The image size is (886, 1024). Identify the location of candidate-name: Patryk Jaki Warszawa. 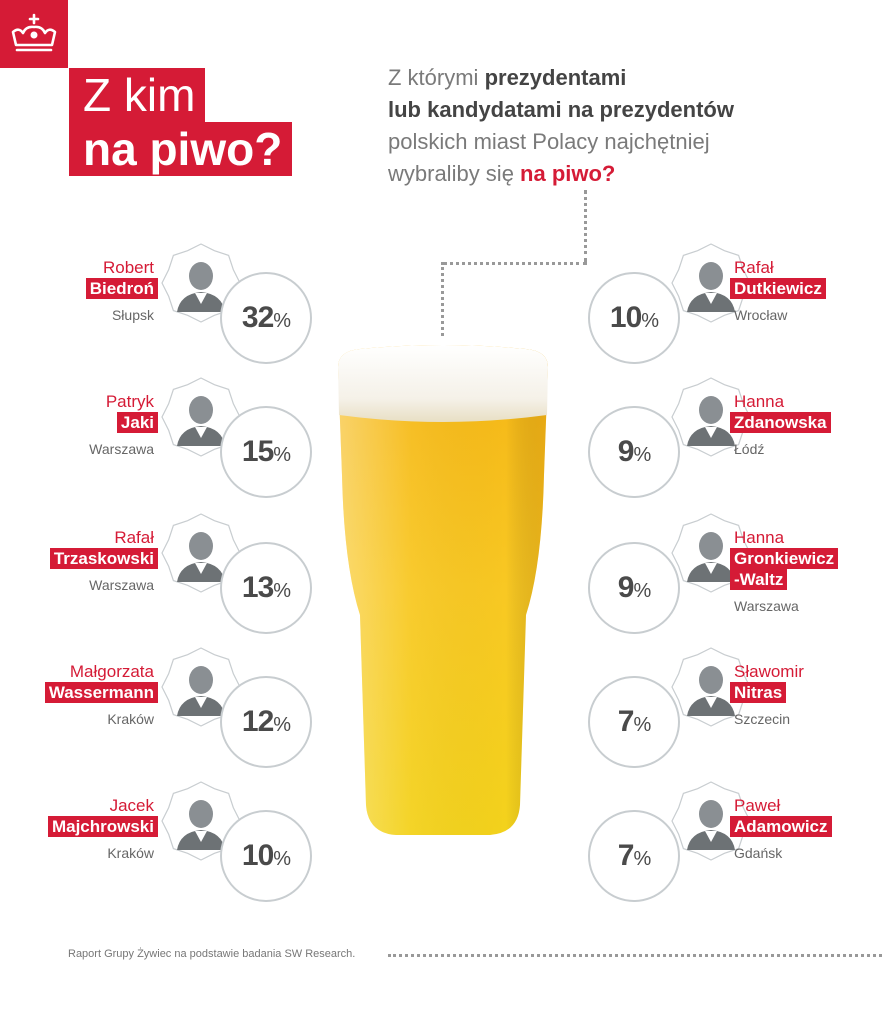
(123, 424).